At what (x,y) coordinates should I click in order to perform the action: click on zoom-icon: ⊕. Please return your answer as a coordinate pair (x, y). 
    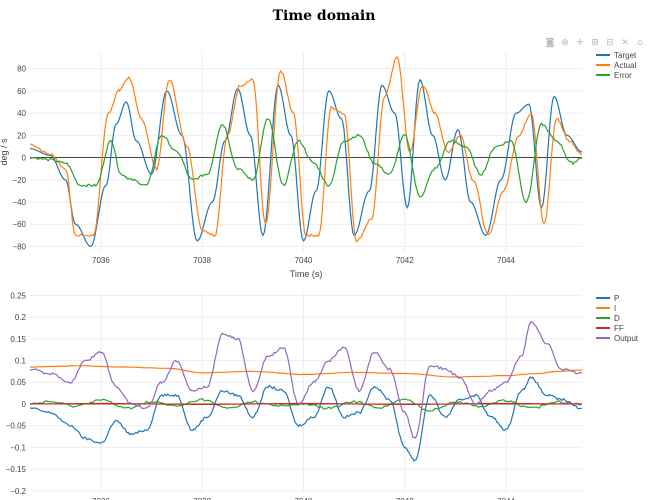
    Looking at the image, I should click on (565, 43).